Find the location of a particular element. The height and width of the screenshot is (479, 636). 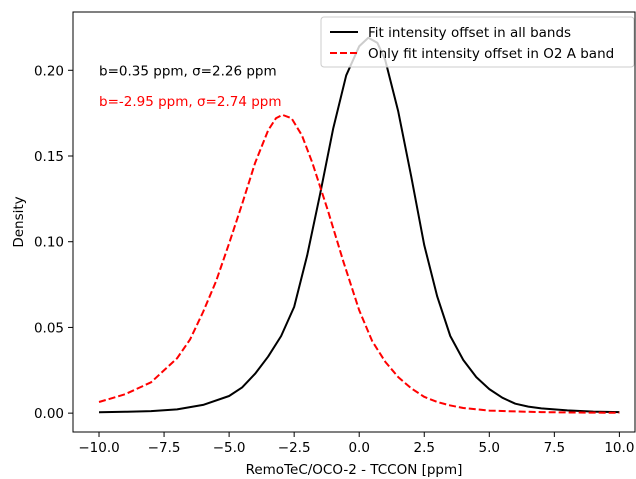

x-tick-label: 7.5 is located at coordinates (554, 448).